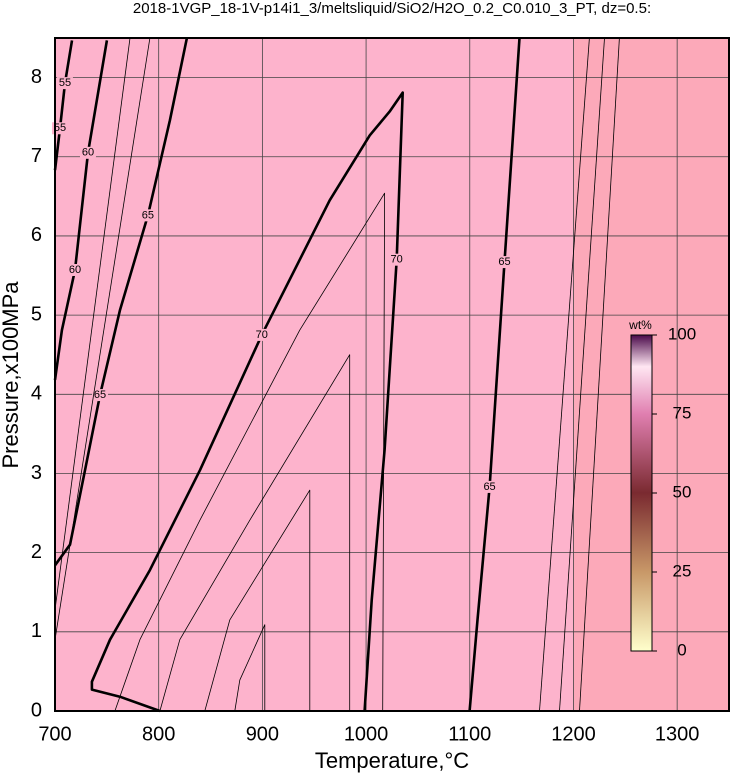  Describe the element at coordinates (36, 77) in the screenshot. I see `y-tick-label: 8` at that location.